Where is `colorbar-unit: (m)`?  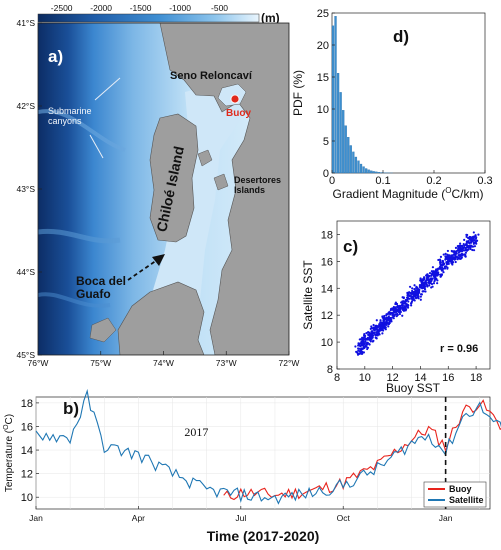 colorbar-unit: (m) is located at coordinates (270, 18).